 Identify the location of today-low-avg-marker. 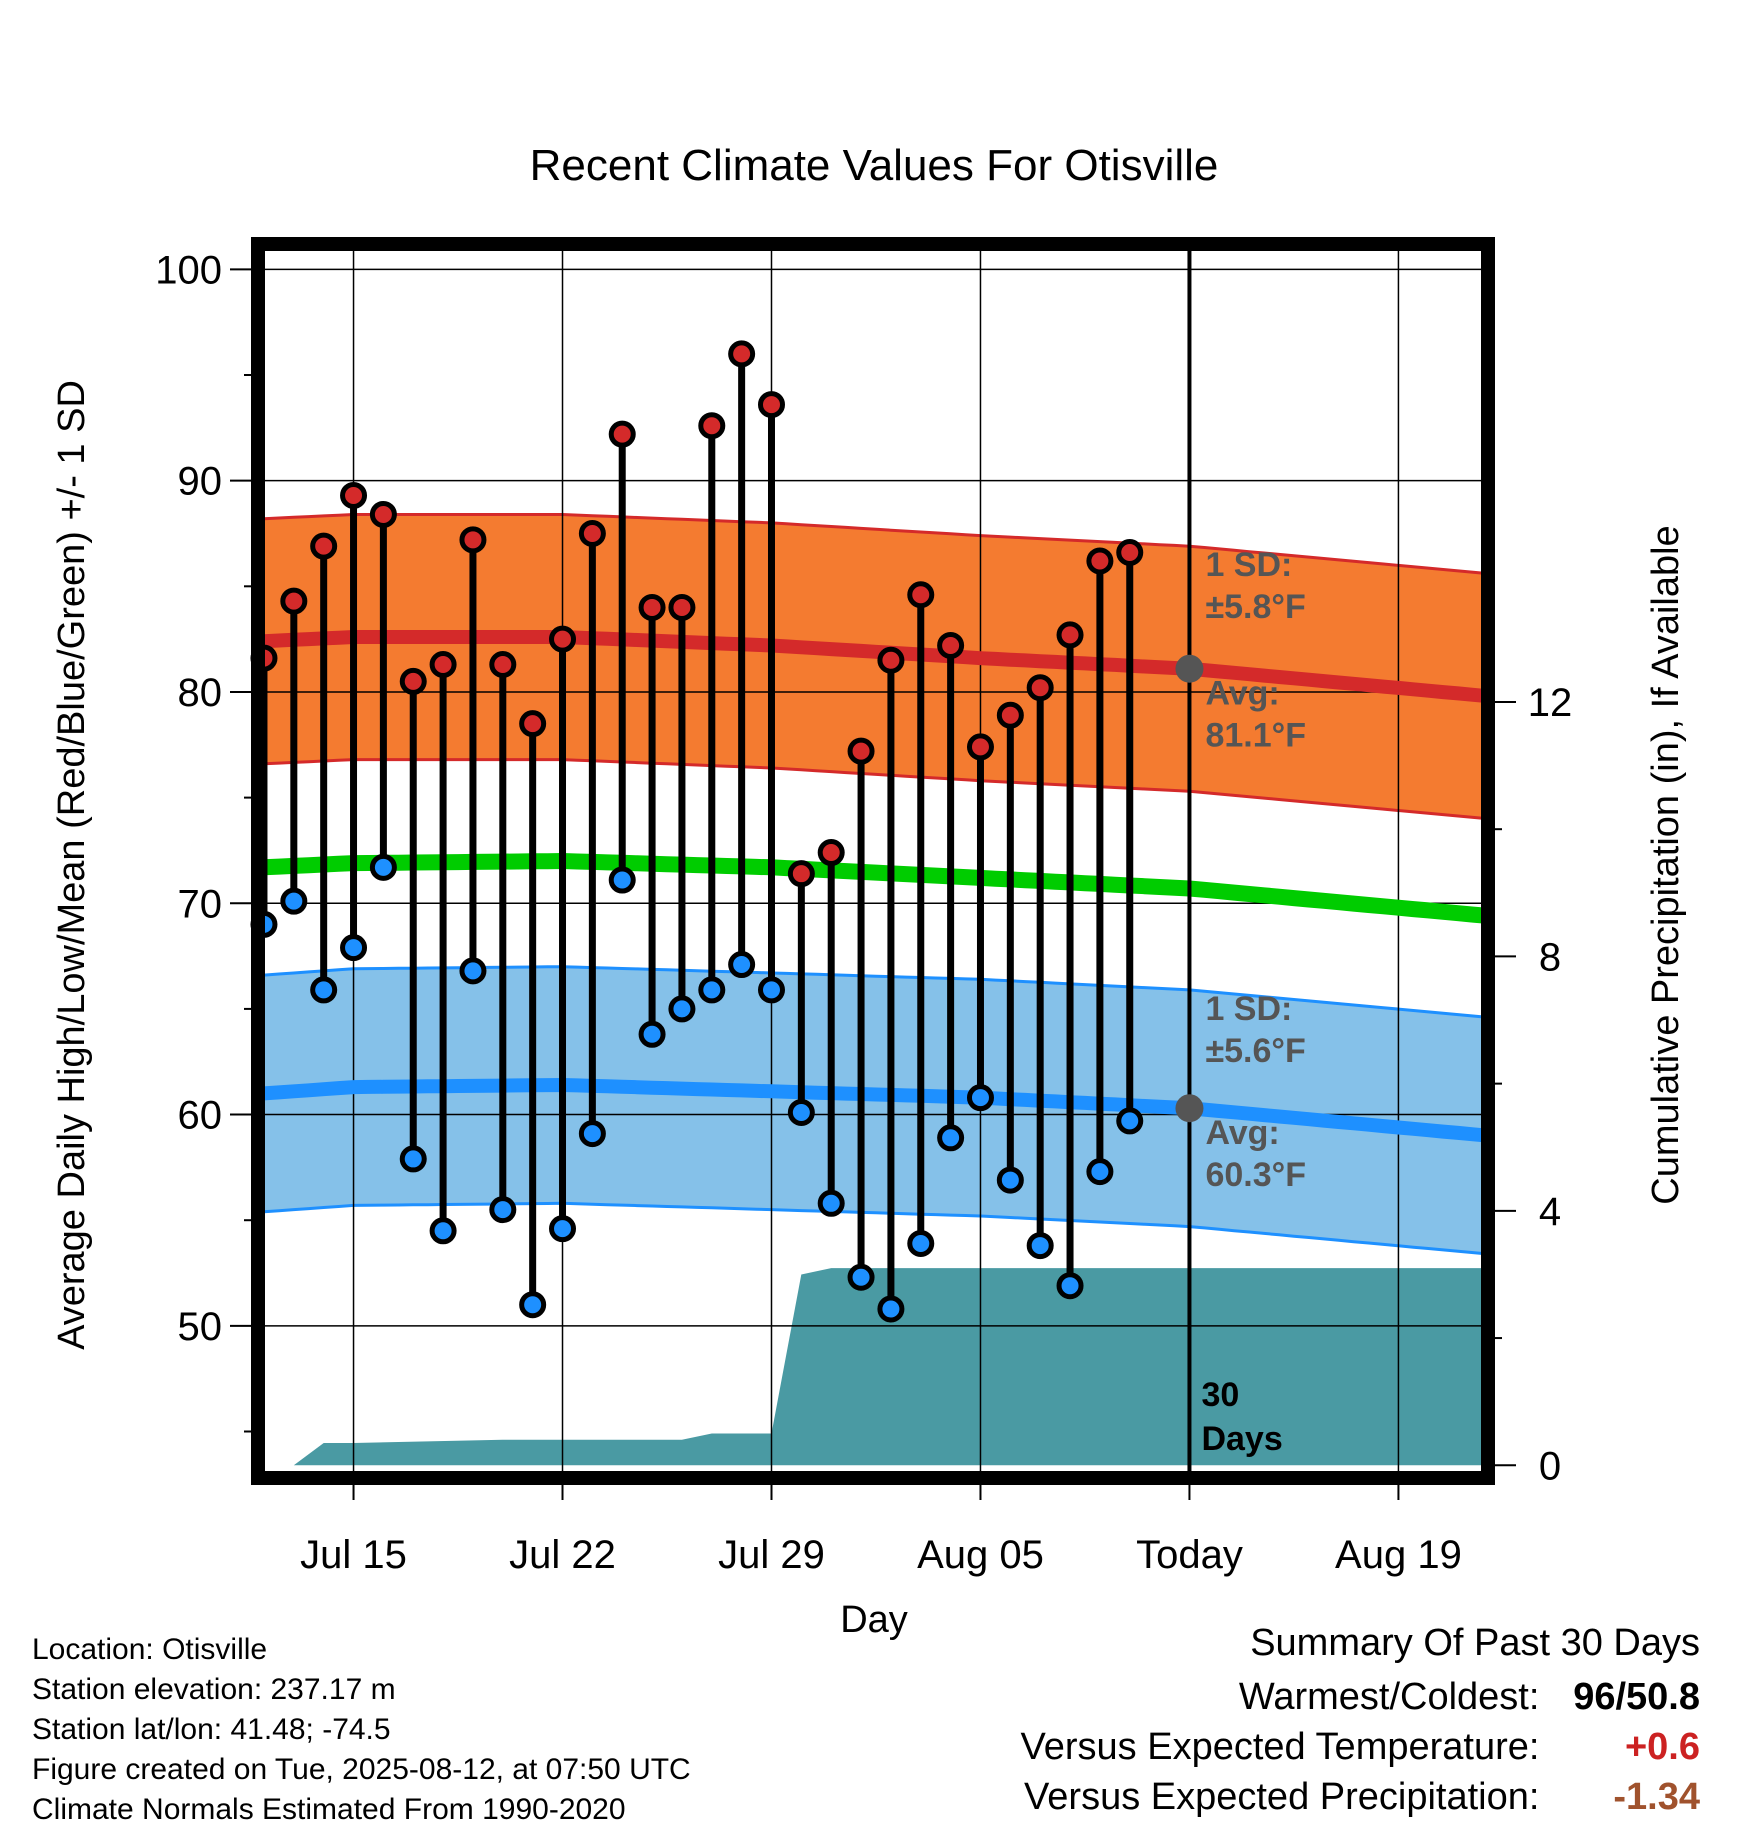
(1189, 1108).